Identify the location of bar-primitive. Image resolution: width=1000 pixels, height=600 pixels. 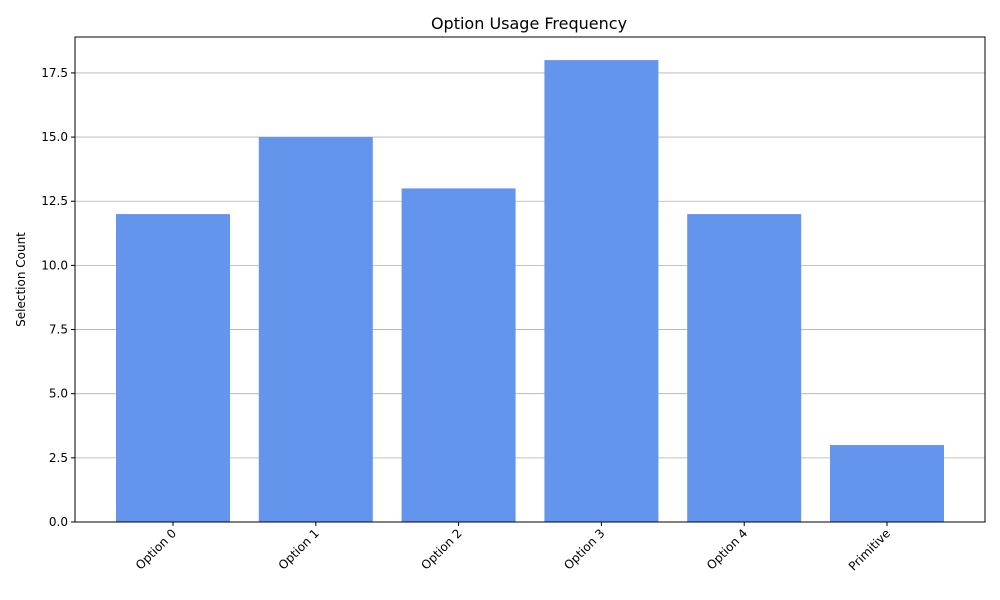
(887, 483).